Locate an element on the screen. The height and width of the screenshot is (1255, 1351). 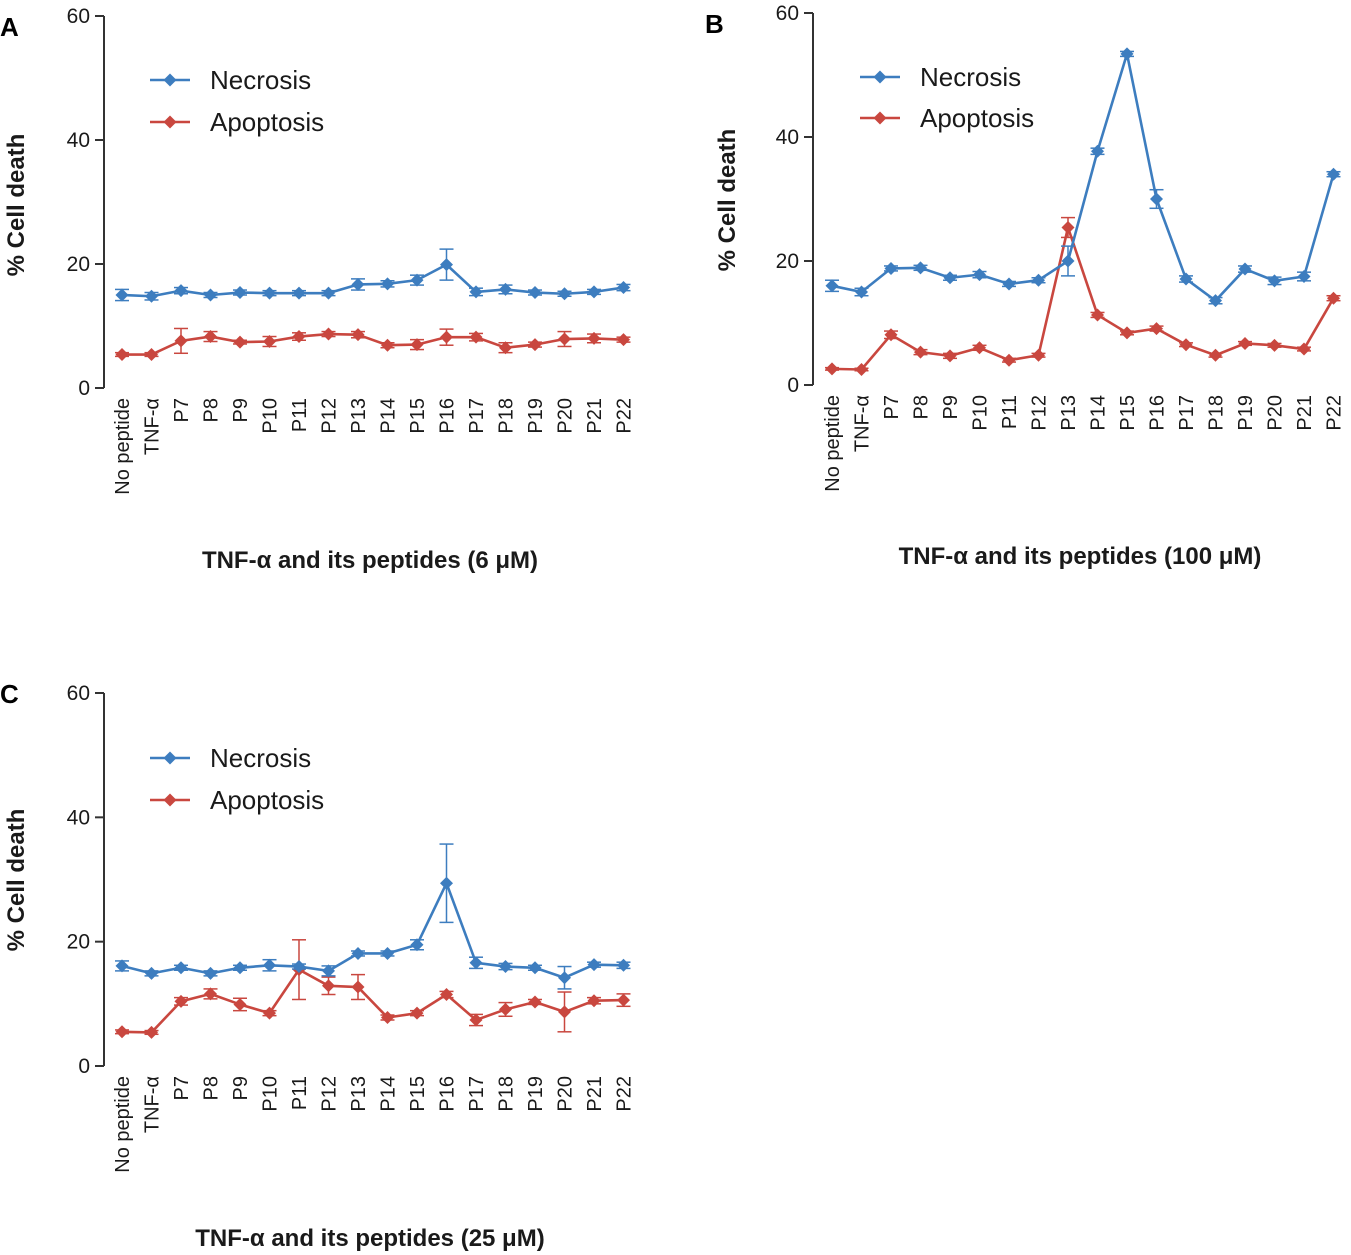
x-axis-title: TNF-α and its peptides (100 μM) is located at coordinates (1080, 556).